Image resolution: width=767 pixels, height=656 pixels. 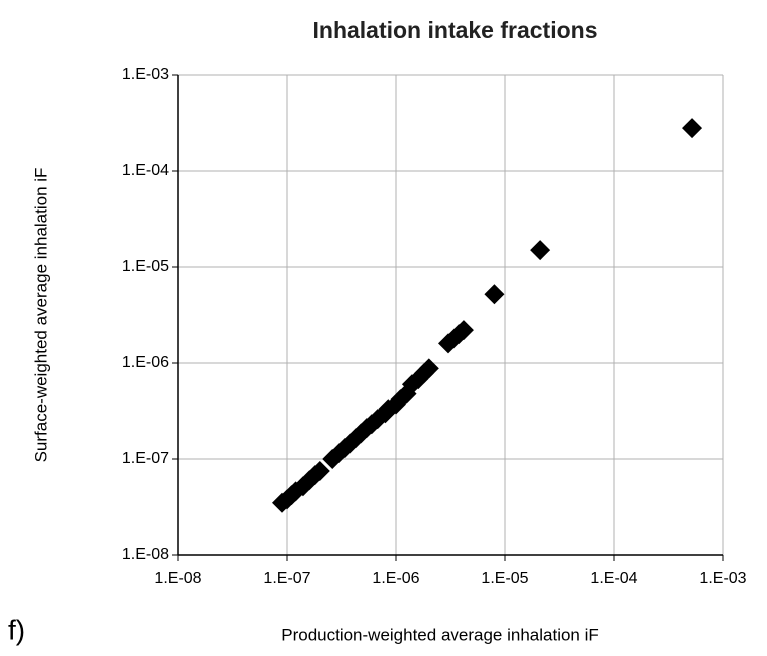 I want to click on chart-title: Inhalation intake fractions, so click(x=455, y=30).